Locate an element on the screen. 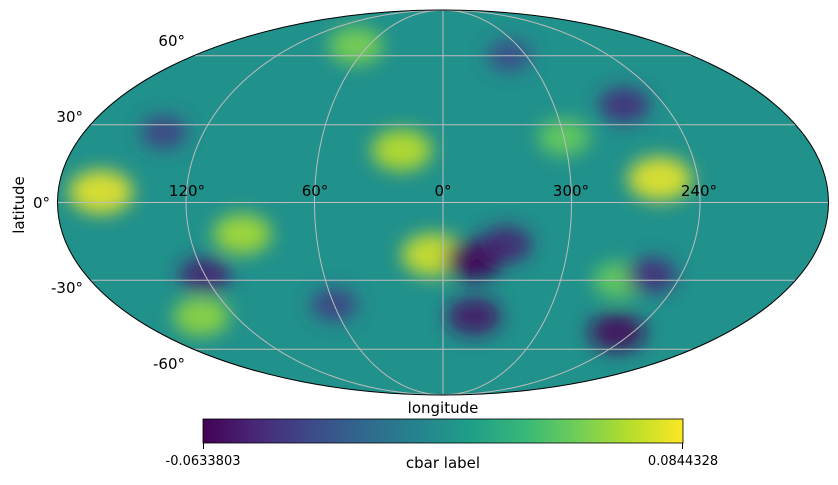 This screenshot has width=838, height=485. colorbar: -0.0633803 0.0844328 cbar label is located at coordinates (442, 445).